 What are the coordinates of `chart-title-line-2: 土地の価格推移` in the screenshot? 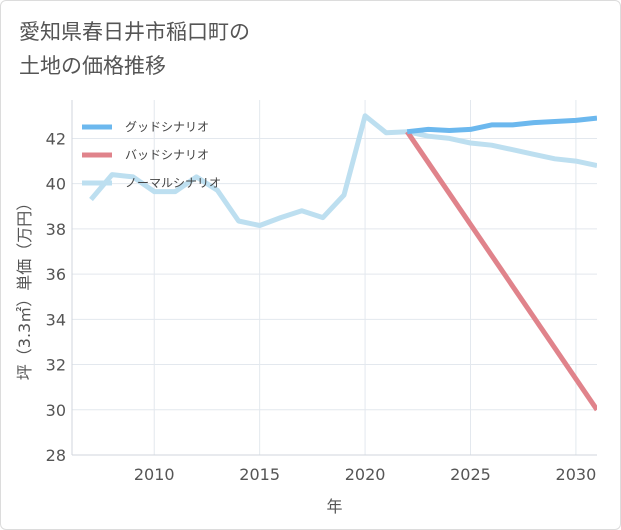 It's located at (92, 66).